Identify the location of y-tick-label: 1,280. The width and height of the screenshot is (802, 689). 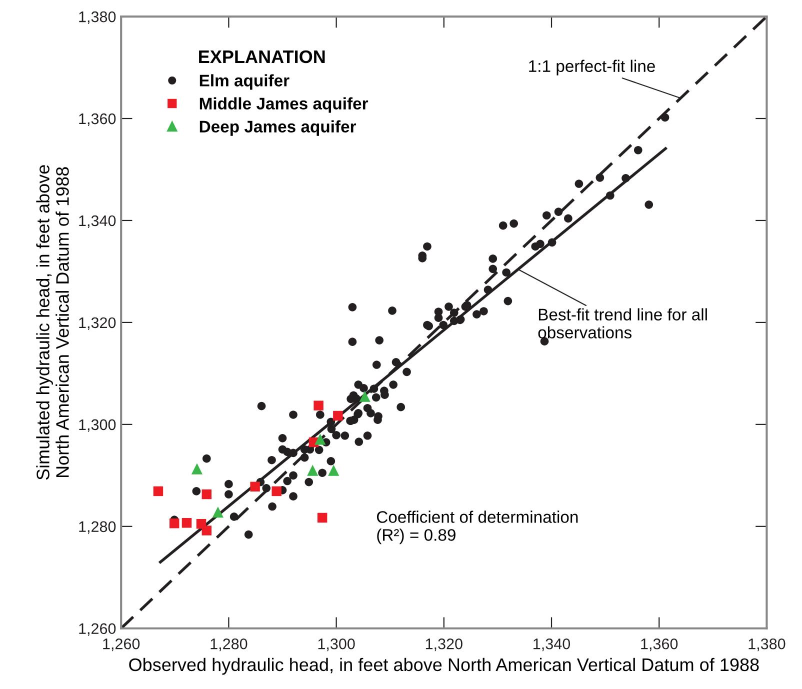
(97, 527).